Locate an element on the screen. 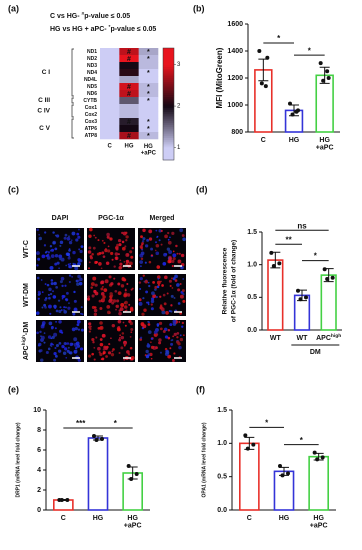 The image size is (362, 550). micrograph is located at coordinates (162, 249).